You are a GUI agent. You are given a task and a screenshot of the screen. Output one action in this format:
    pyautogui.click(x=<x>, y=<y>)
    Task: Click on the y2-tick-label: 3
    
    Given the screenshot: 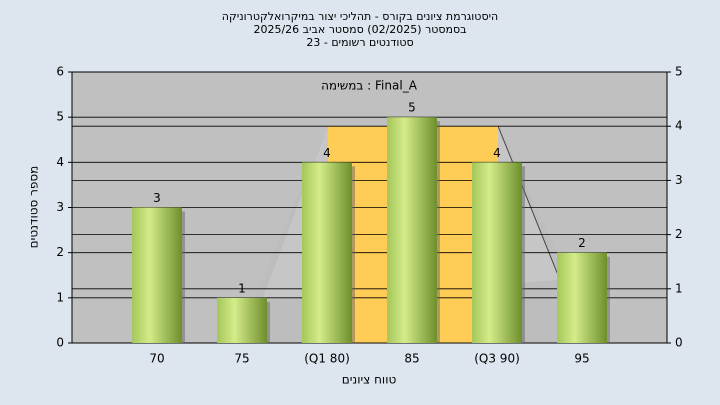 What is the action you would take?
    pyautogui.click(x=679, y=180)
    